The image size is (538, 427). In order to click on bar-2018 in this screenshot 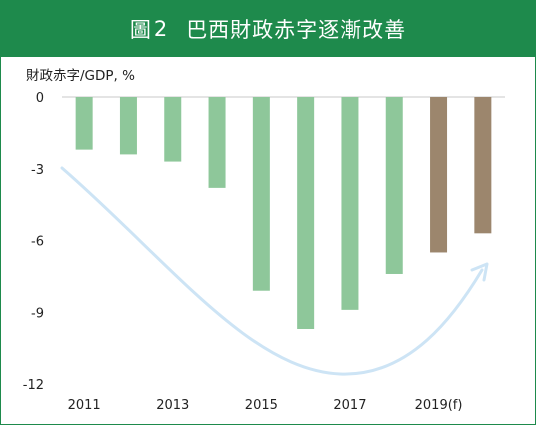, I will do `click(394, 185)`.